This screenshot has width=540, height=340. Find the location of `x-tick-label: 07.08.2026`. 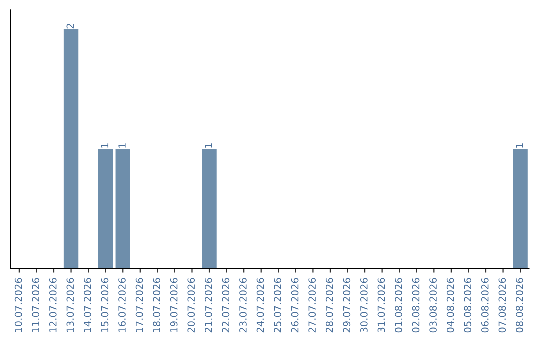

x-tick-label: 07.08.2026 is located at coordinates (502, 305).